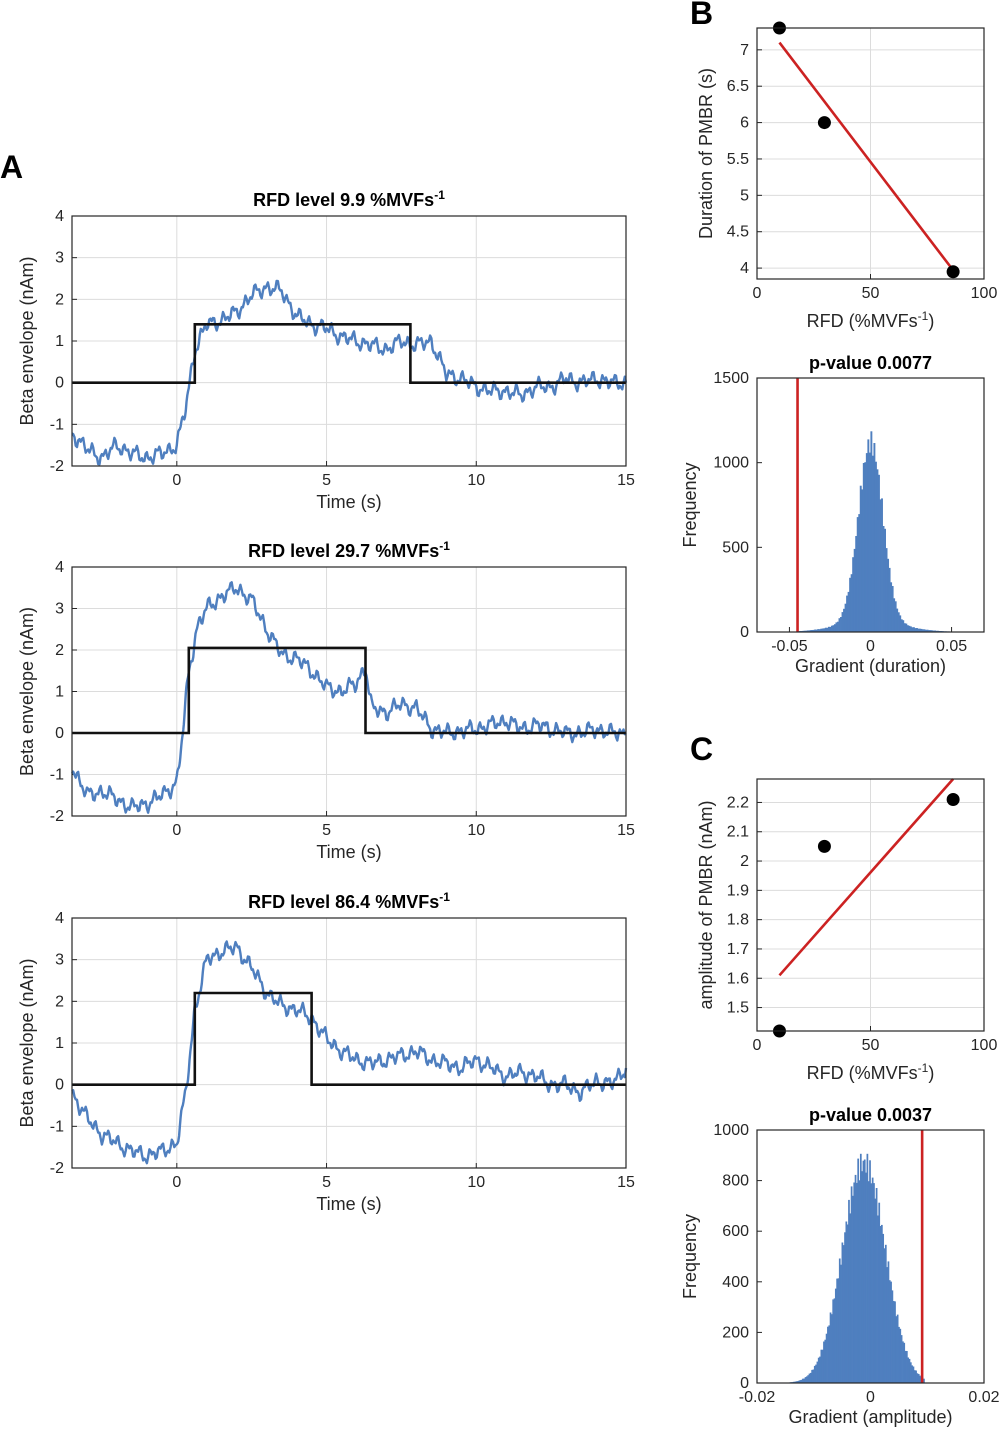 The image size is (1004, 1433). I want to click on x-axis-label: Gradient (duration), so click(870, 666).